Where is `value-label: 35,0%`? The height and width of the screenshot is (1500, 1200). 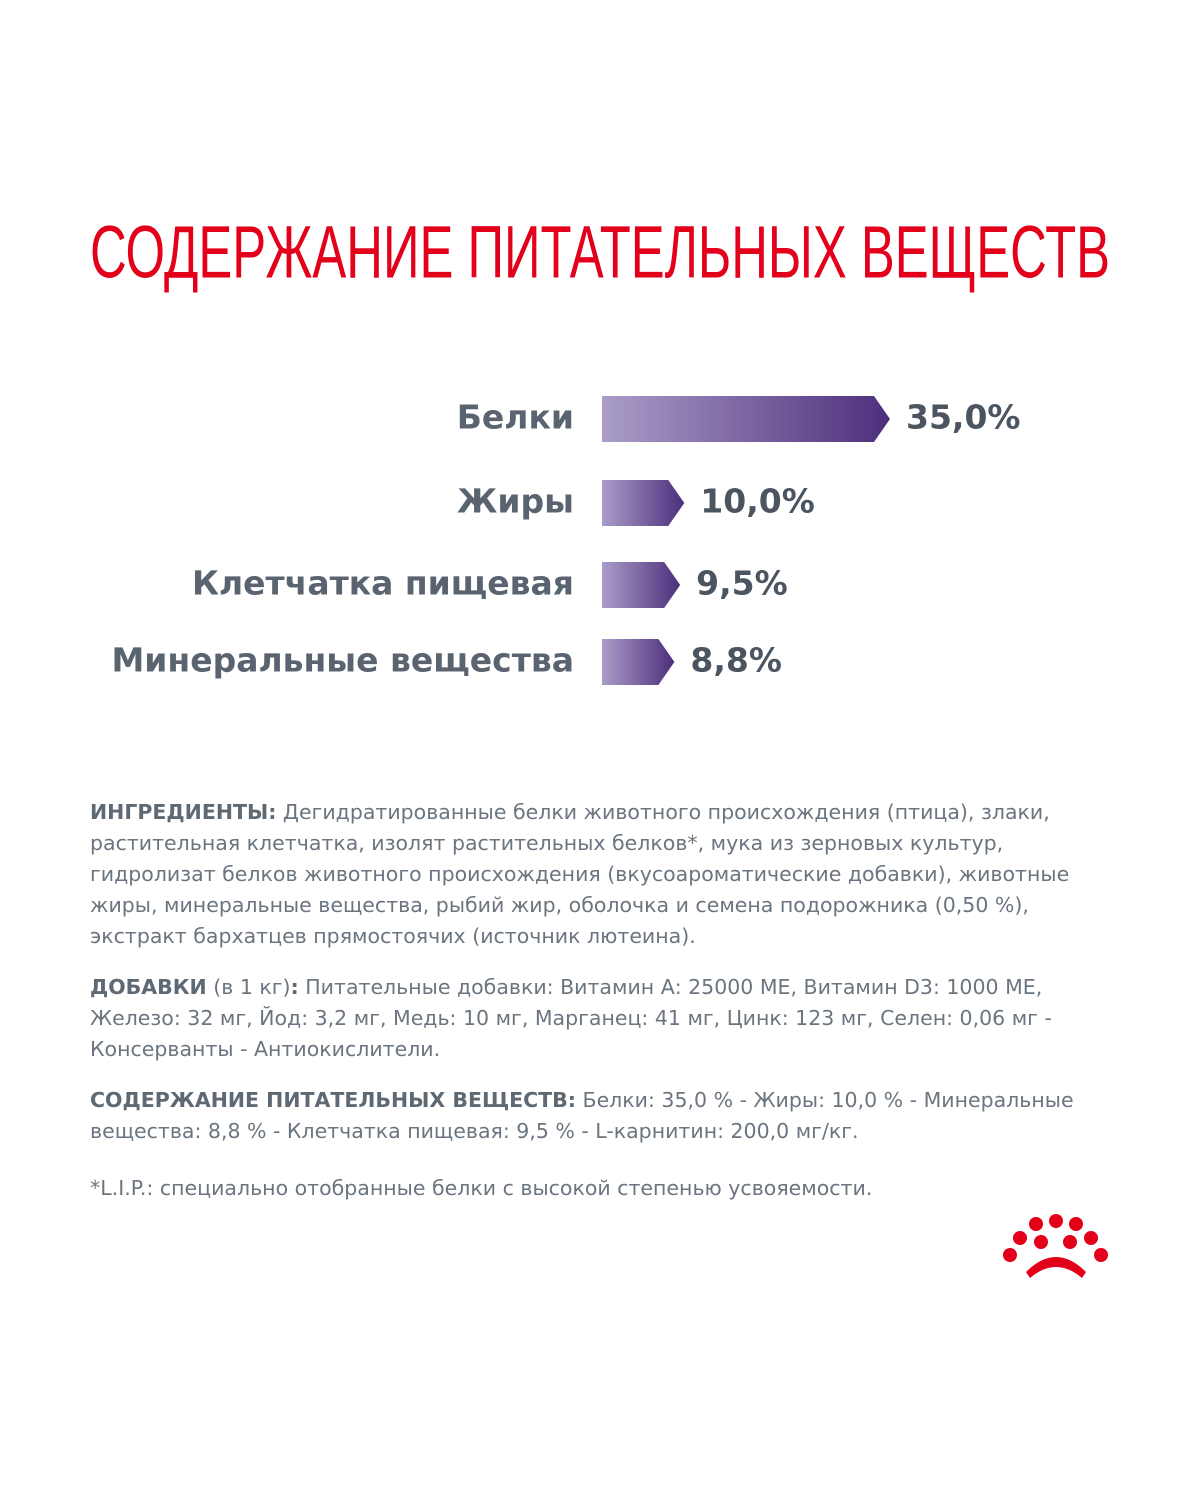
value-label: 35,0% is located at coordinates (963, 417).